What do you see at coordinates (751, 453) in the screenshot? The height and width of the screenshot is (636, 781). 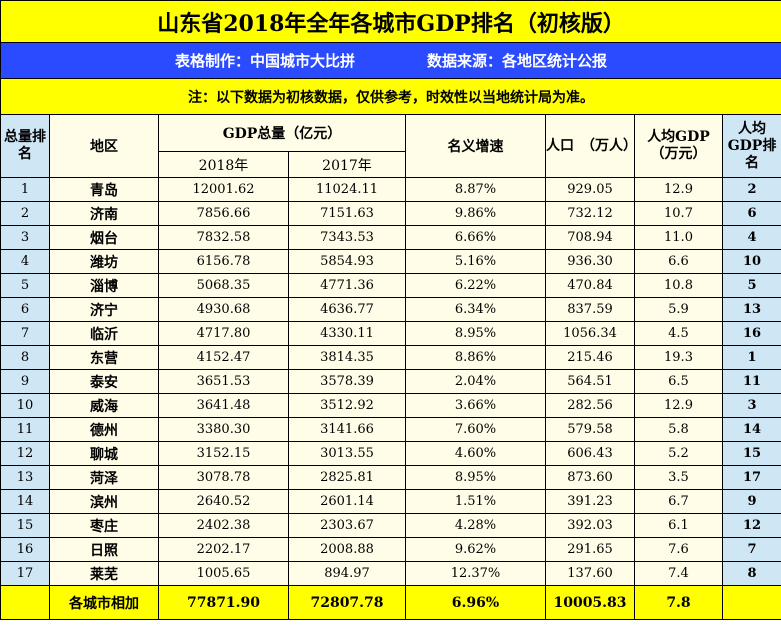 I see `per-capita-rank-cell: 15` at bounding box center [751, 453].